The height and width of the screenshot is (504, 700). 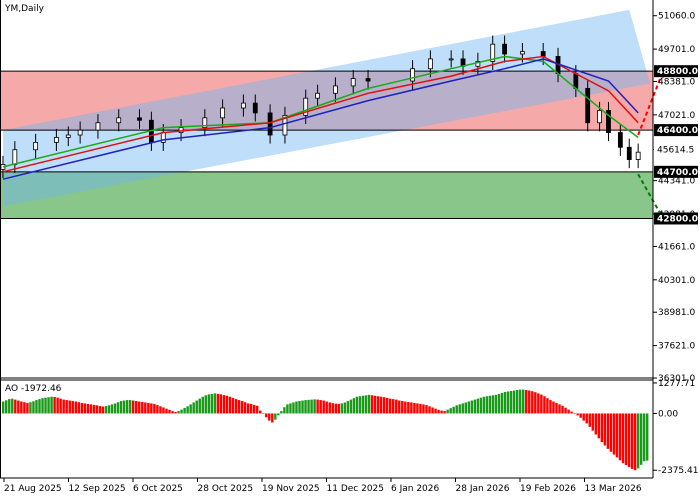 What do you see at coordinates (676, 116) in the screenshot?
I see `y-tick-label: 47021.0` at bounding box center [676, 116].